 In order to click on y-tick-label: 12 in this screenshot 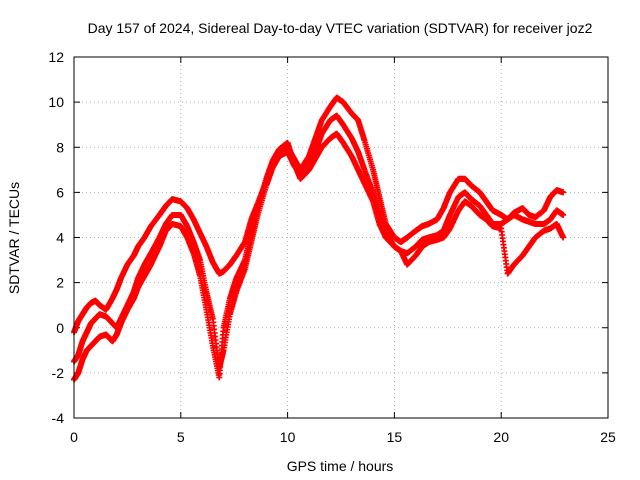, I will do `click(56, 57)`.